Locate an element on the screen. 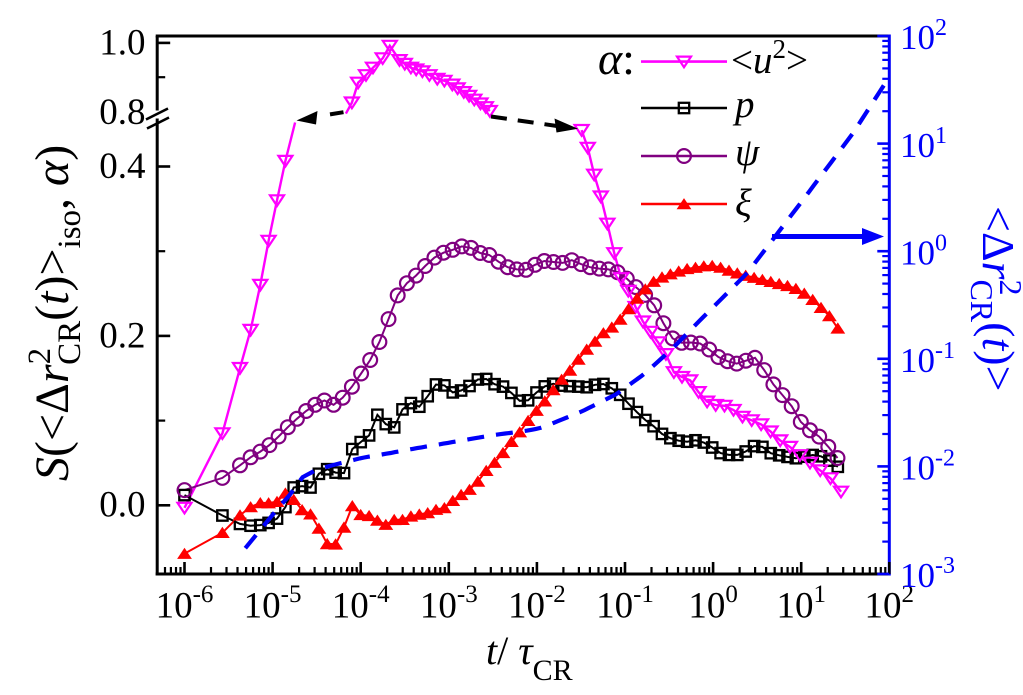  svg-text: 10⁻² is located at coordinates (927, 467).